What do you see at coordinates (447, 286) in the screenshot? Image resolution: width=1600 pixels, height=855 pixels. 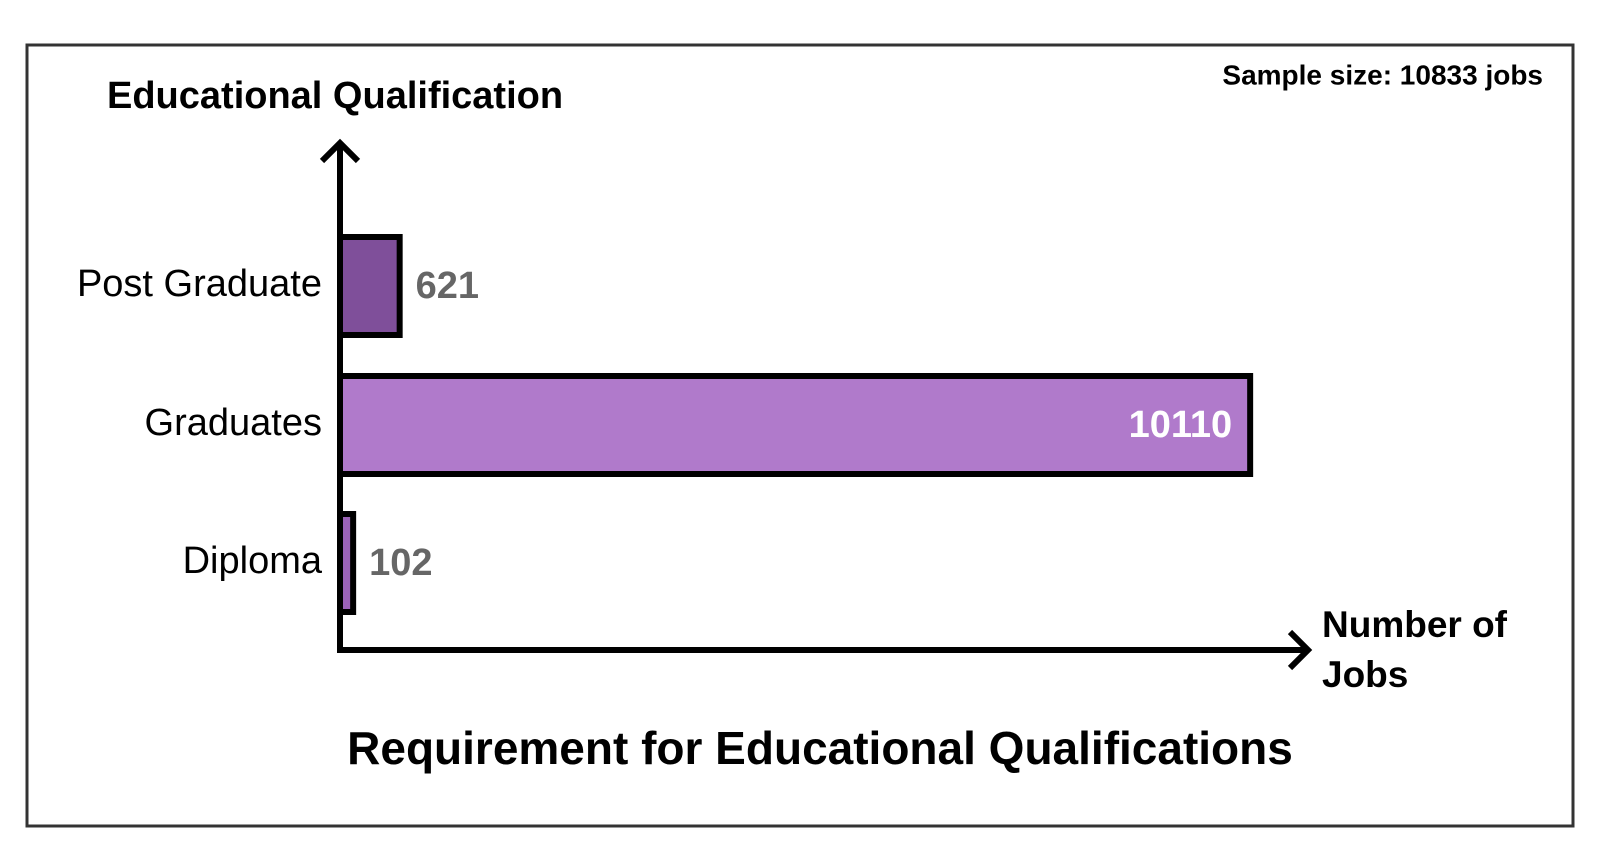 I see `value-label: 621` at bounding box center [447, 286].